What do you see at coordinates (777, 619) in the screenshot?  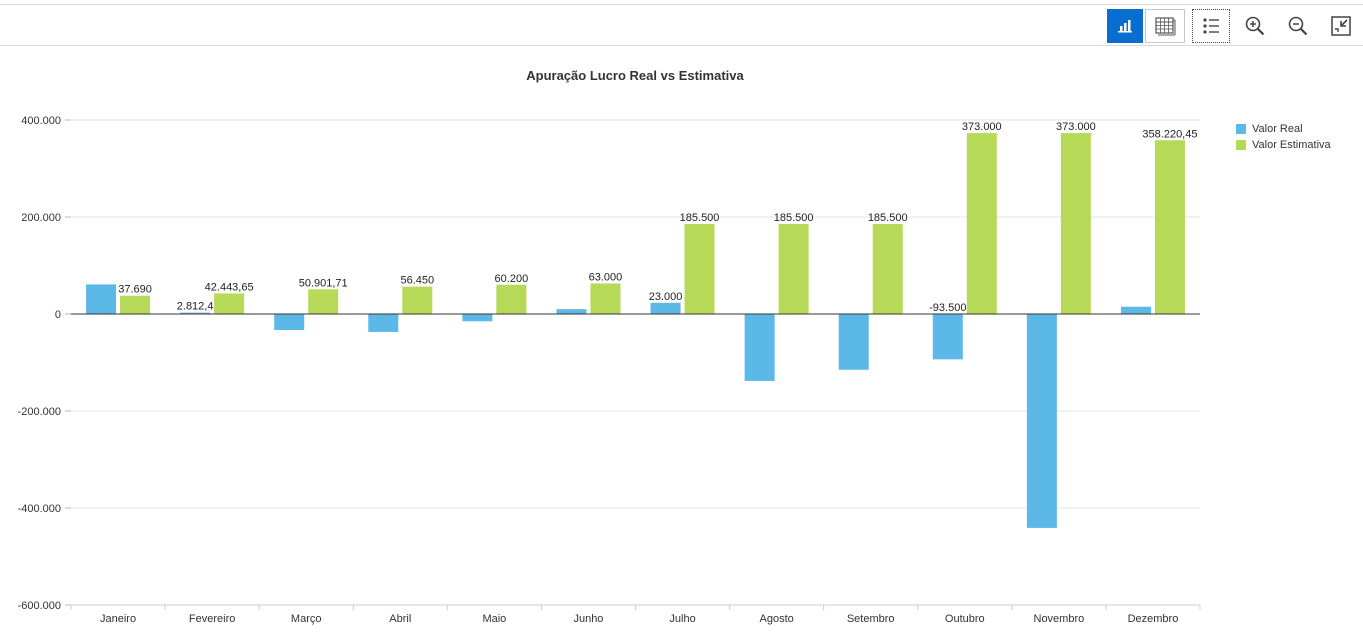 I see `x-tick-label: Agosto` at bounding box center [777, 619].